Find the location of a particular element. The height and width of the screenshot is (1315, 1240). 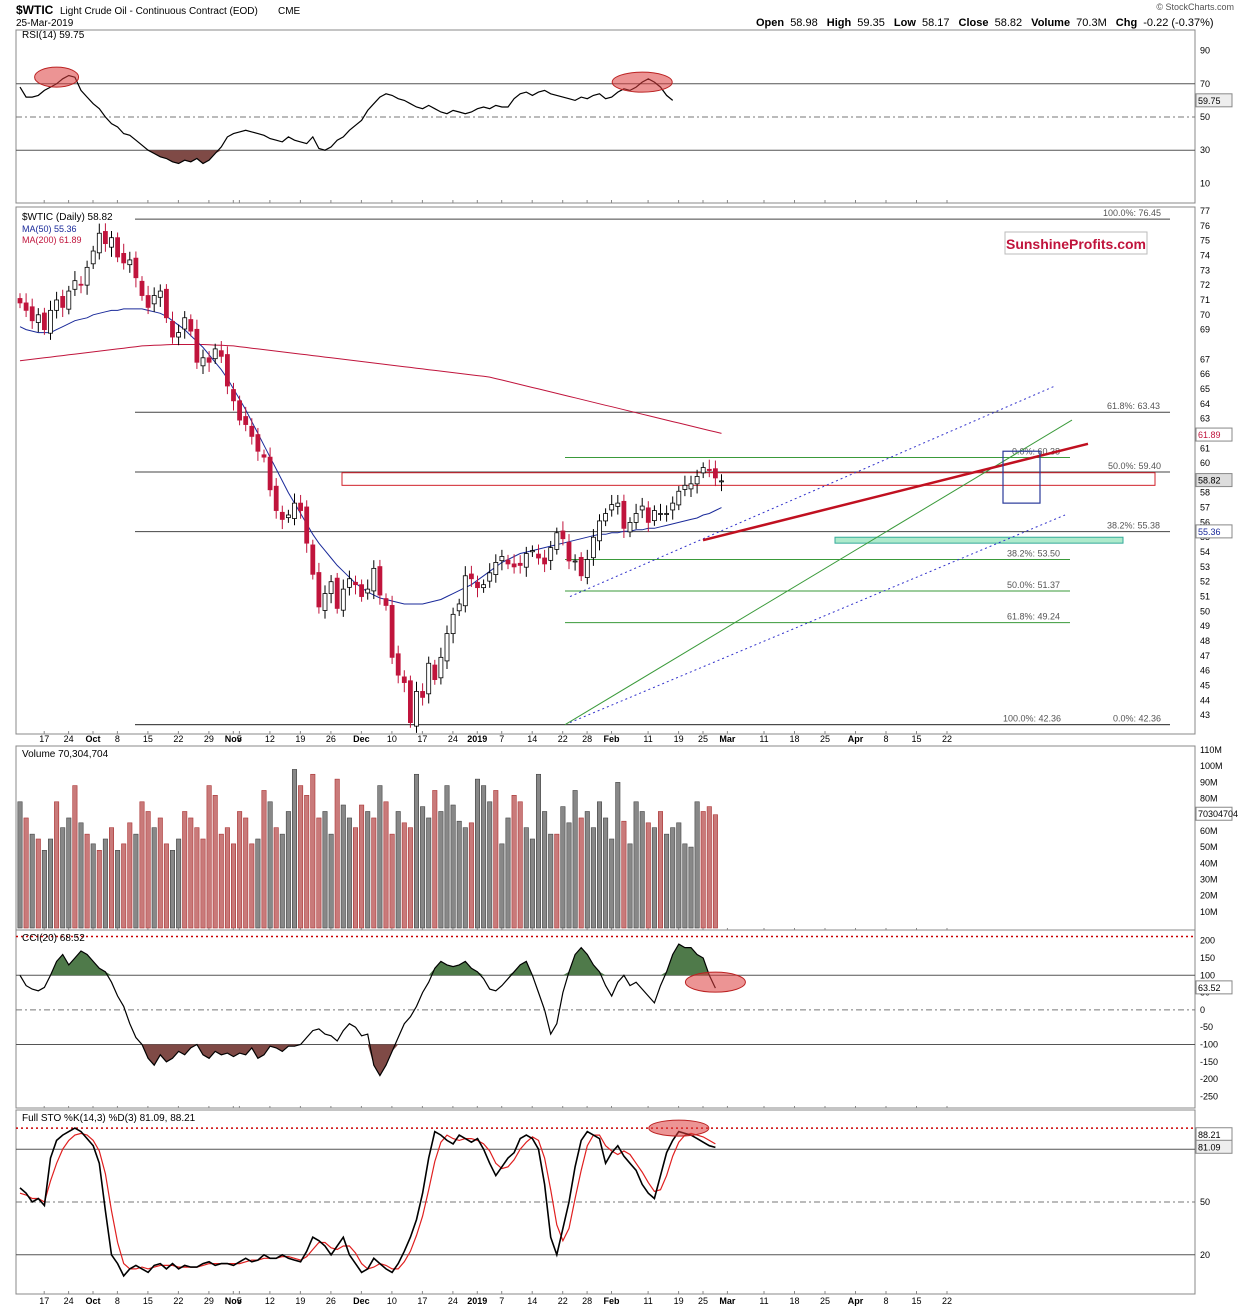

fib-green-label-382: 38.2%: 53.50 is located at coordinates (1033, 553).